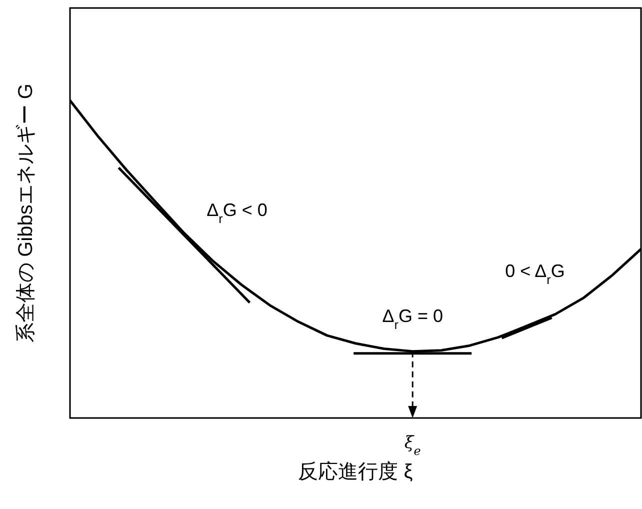 This screenshot has width=642, height=509. What do you see at coordinates (355, 471) in the screenshot?
I see `x-axis-title: 反応進行度 ξ` at bounding box center [355, 471].